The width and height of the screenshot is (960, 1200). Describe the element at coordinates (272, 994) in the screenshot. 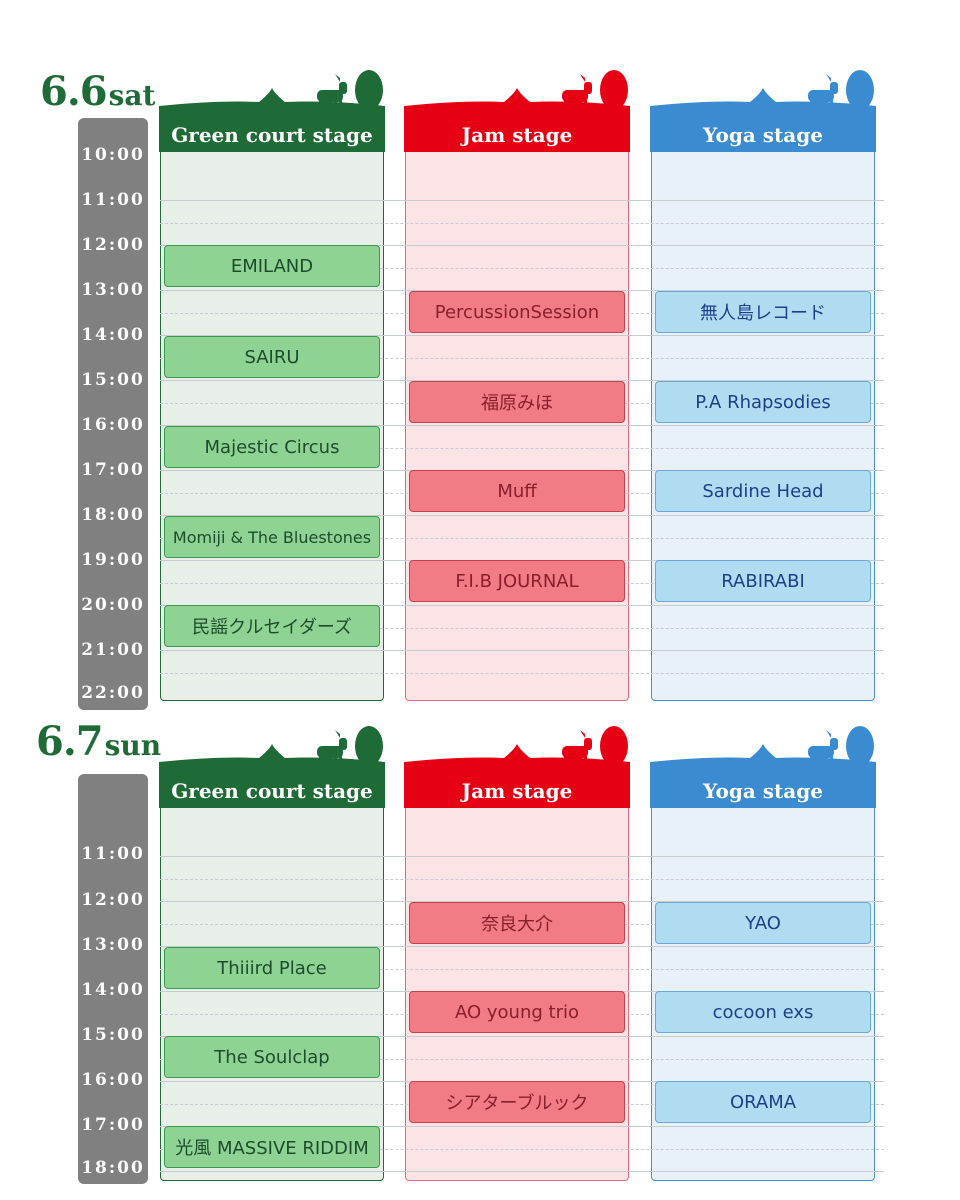

I see `stage-column-green` at that location.